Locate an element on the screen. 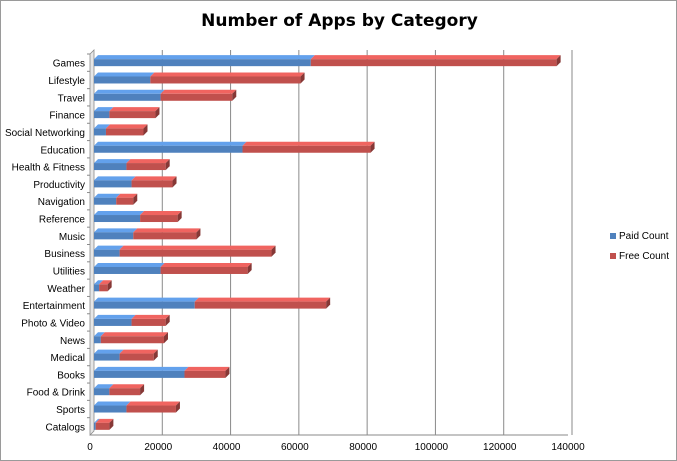 This screenshot has width=677, height=461. category-label: Finance is located at coordinates (67, 116).